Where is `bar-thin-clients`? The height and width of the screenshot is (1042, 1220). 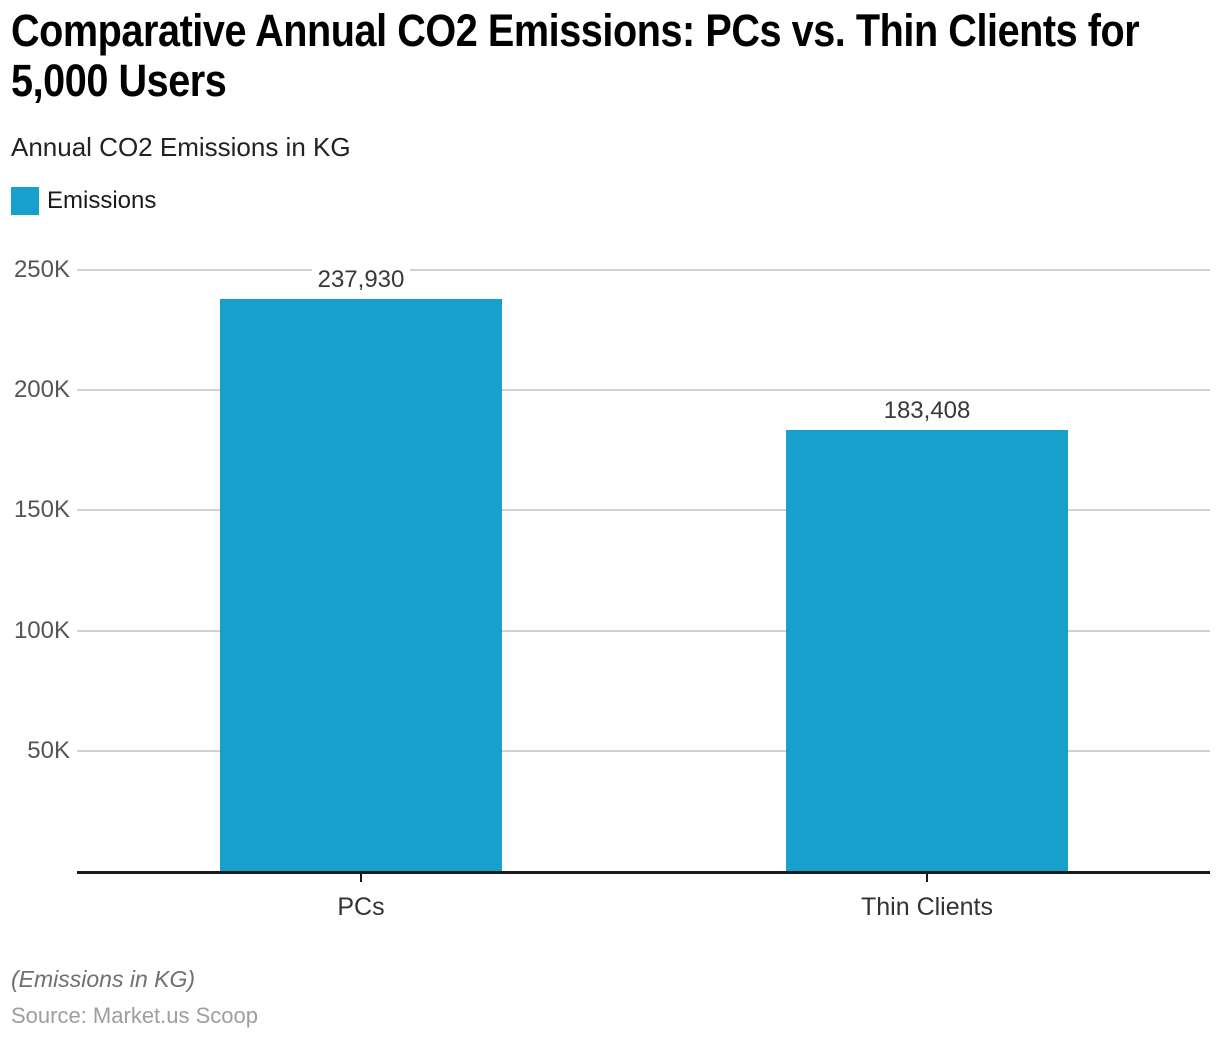 bar-thin-clients is located at coordinates (927, 650).